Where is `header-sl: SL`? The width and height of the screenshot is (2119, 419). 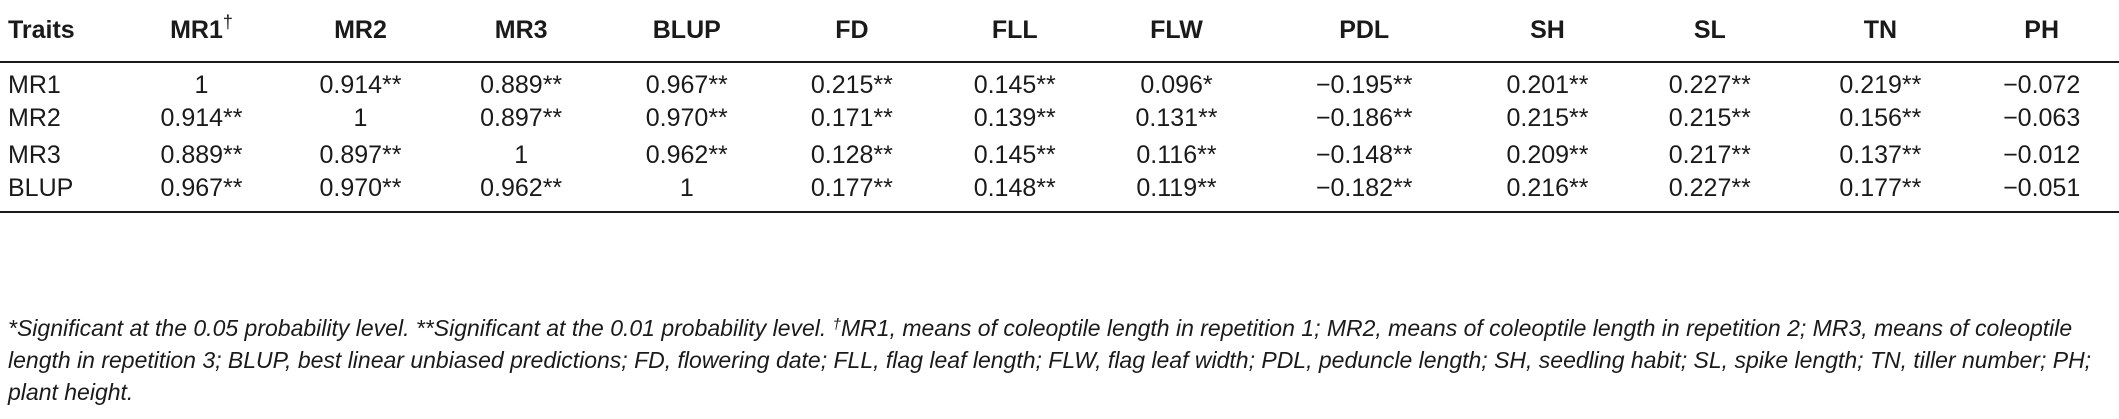
header-sl: SL is located at coordinates (1710, 31).